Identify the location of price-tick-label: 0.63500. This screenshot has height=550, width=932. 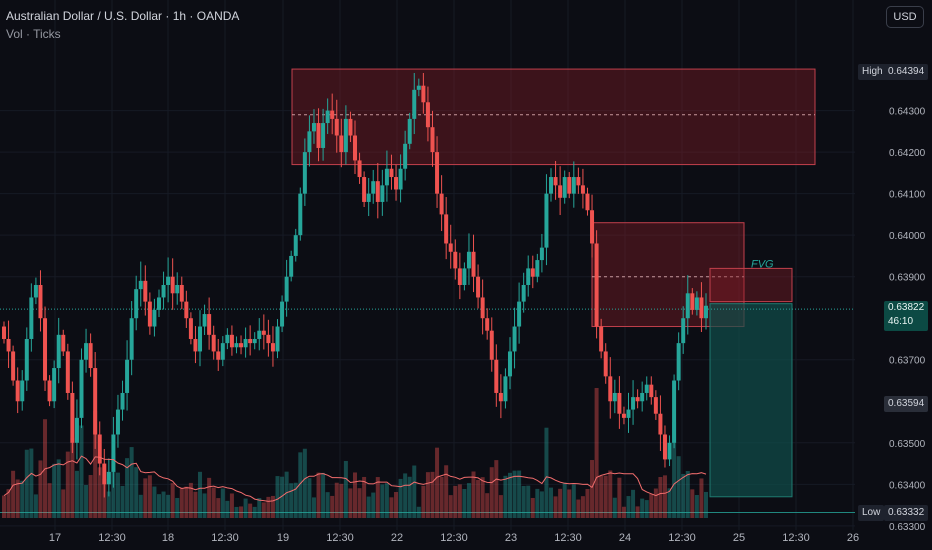
(907, 444).